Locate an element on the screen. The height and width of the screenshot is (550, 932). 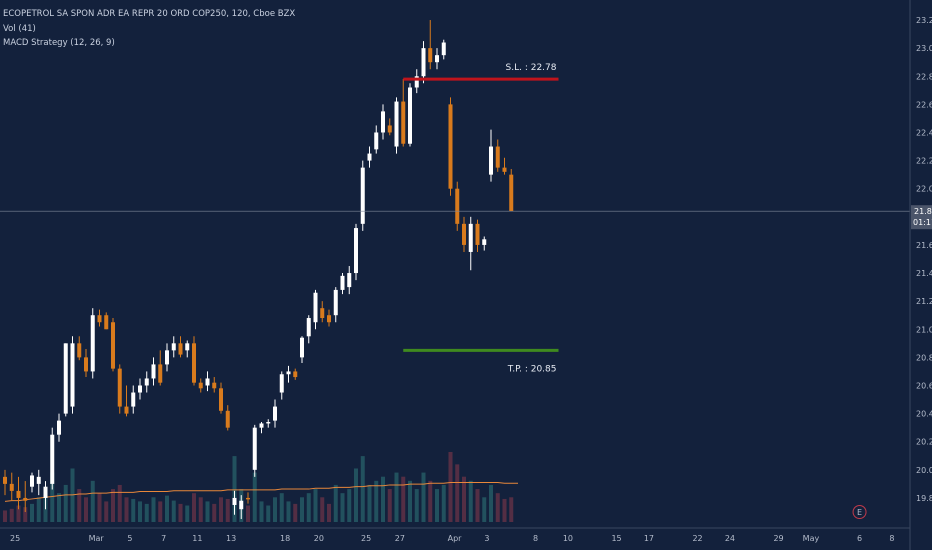
price-tick-label: 22.80 is located at coordinates (924, 76).